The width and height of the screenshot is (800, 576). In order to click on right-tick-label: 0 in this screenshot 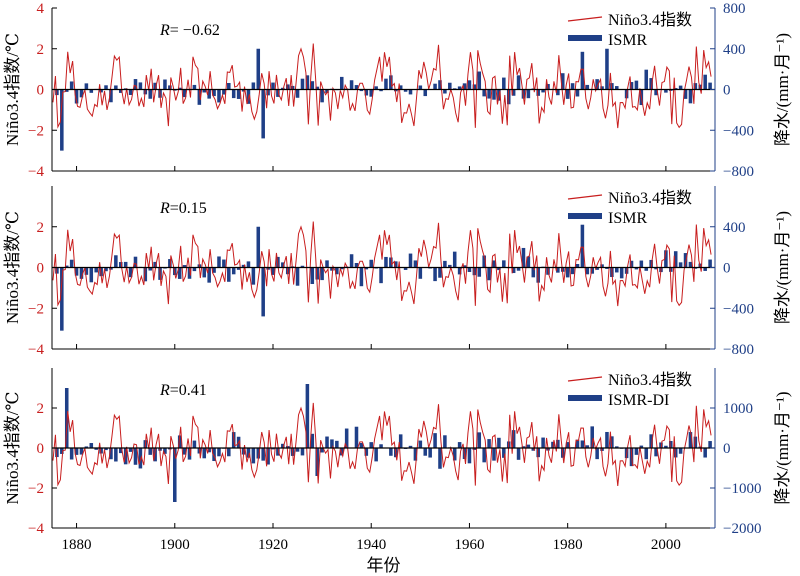, I will do `click(727, 449)`.